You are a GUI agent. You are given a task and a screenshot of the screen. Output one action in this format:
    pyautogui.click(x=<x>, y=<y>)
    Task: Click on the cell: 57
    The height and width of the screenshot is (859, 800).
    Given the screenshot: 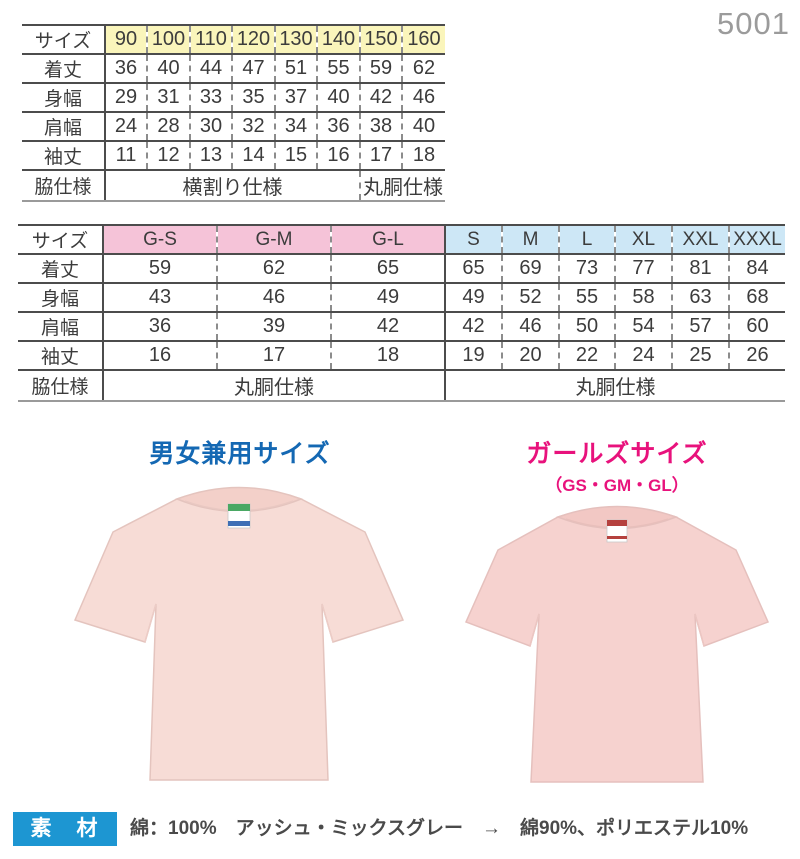 What is the action you would take?
    pyautogui.click(x=700, y=326)
    